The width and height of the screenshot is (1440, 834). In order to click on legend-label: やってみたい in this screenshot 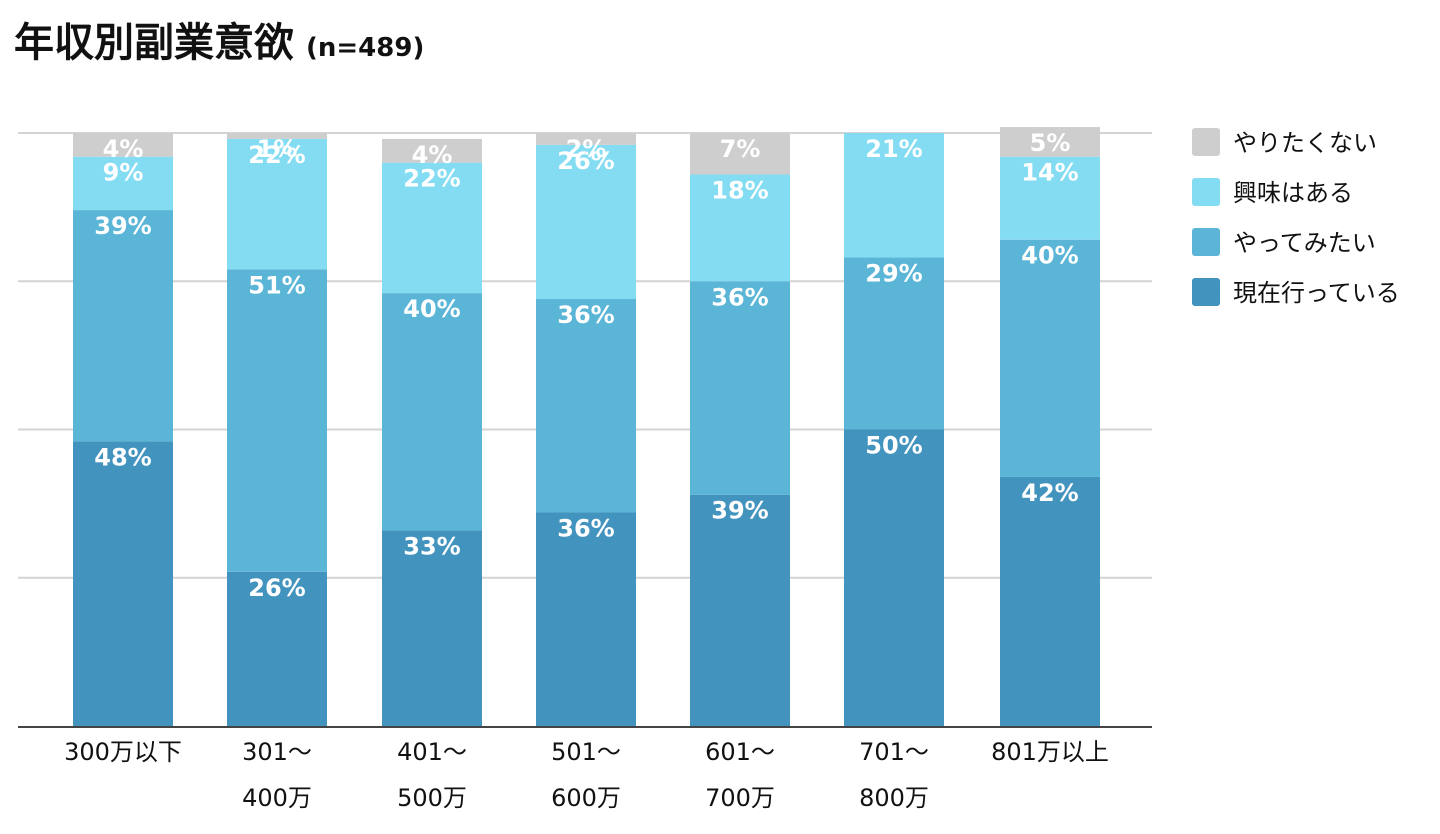, I will do `click(1304, 243)`.